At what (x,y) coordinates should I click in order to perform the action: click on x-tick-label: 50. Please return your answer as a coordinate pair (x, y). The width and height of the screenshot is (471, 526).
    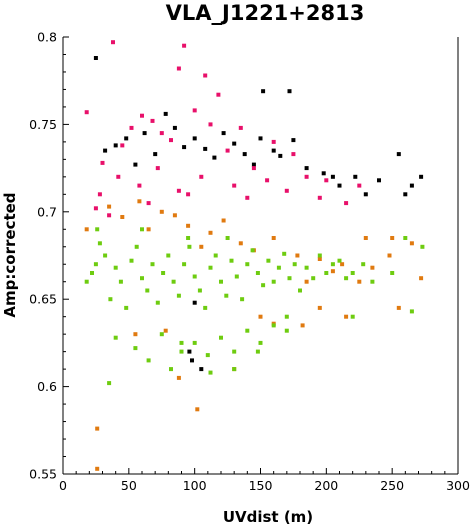
    Looking at the image, I should click on (129, 485).